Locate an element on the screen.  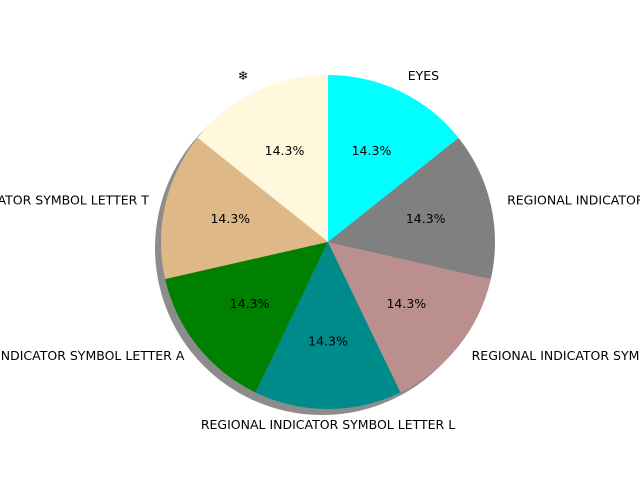
pie-slice-label: EYES is located at coordinates (423, 75).